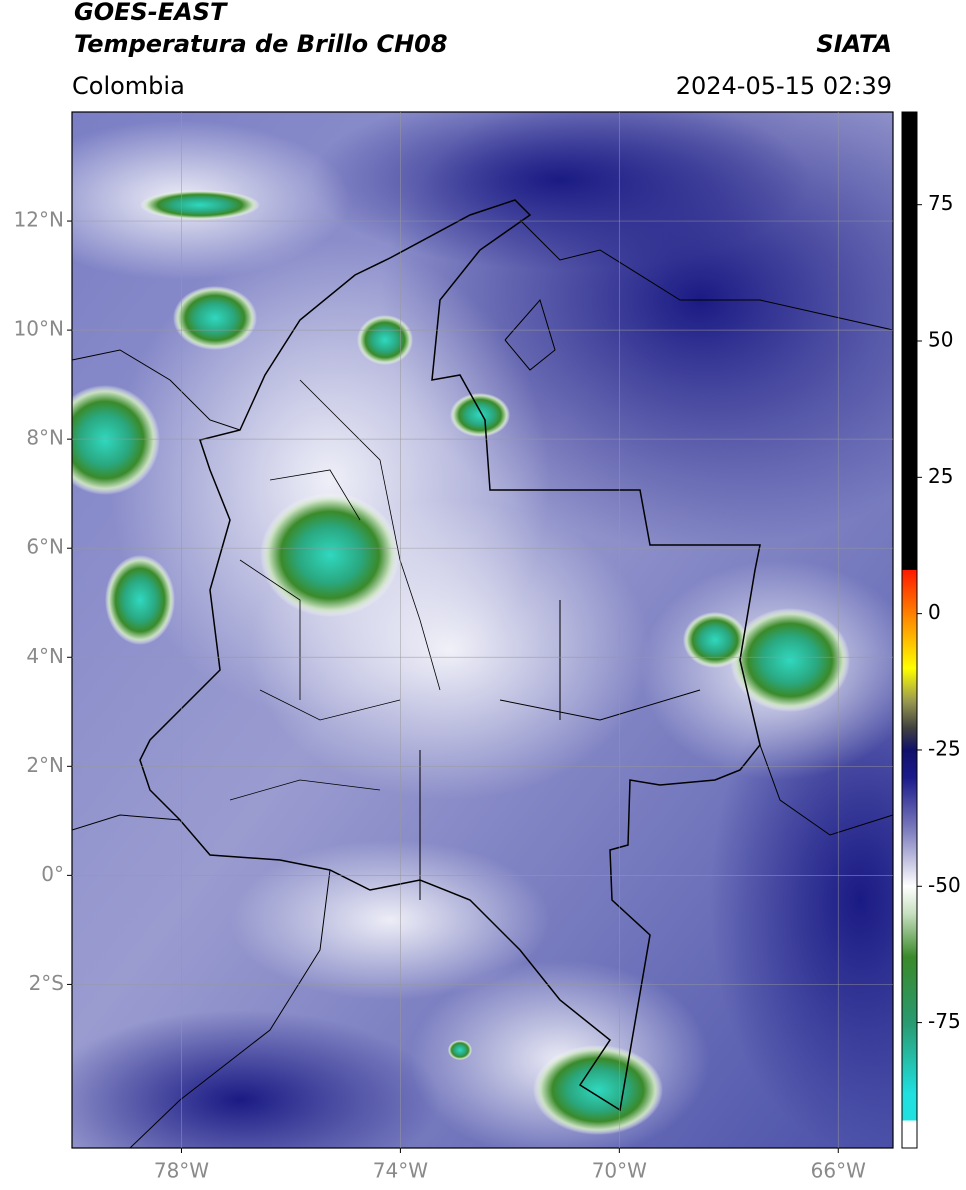 This screenshot has height=1190, width=966. I want to click on x-tick-label: 78°W, so click(181, 1171).